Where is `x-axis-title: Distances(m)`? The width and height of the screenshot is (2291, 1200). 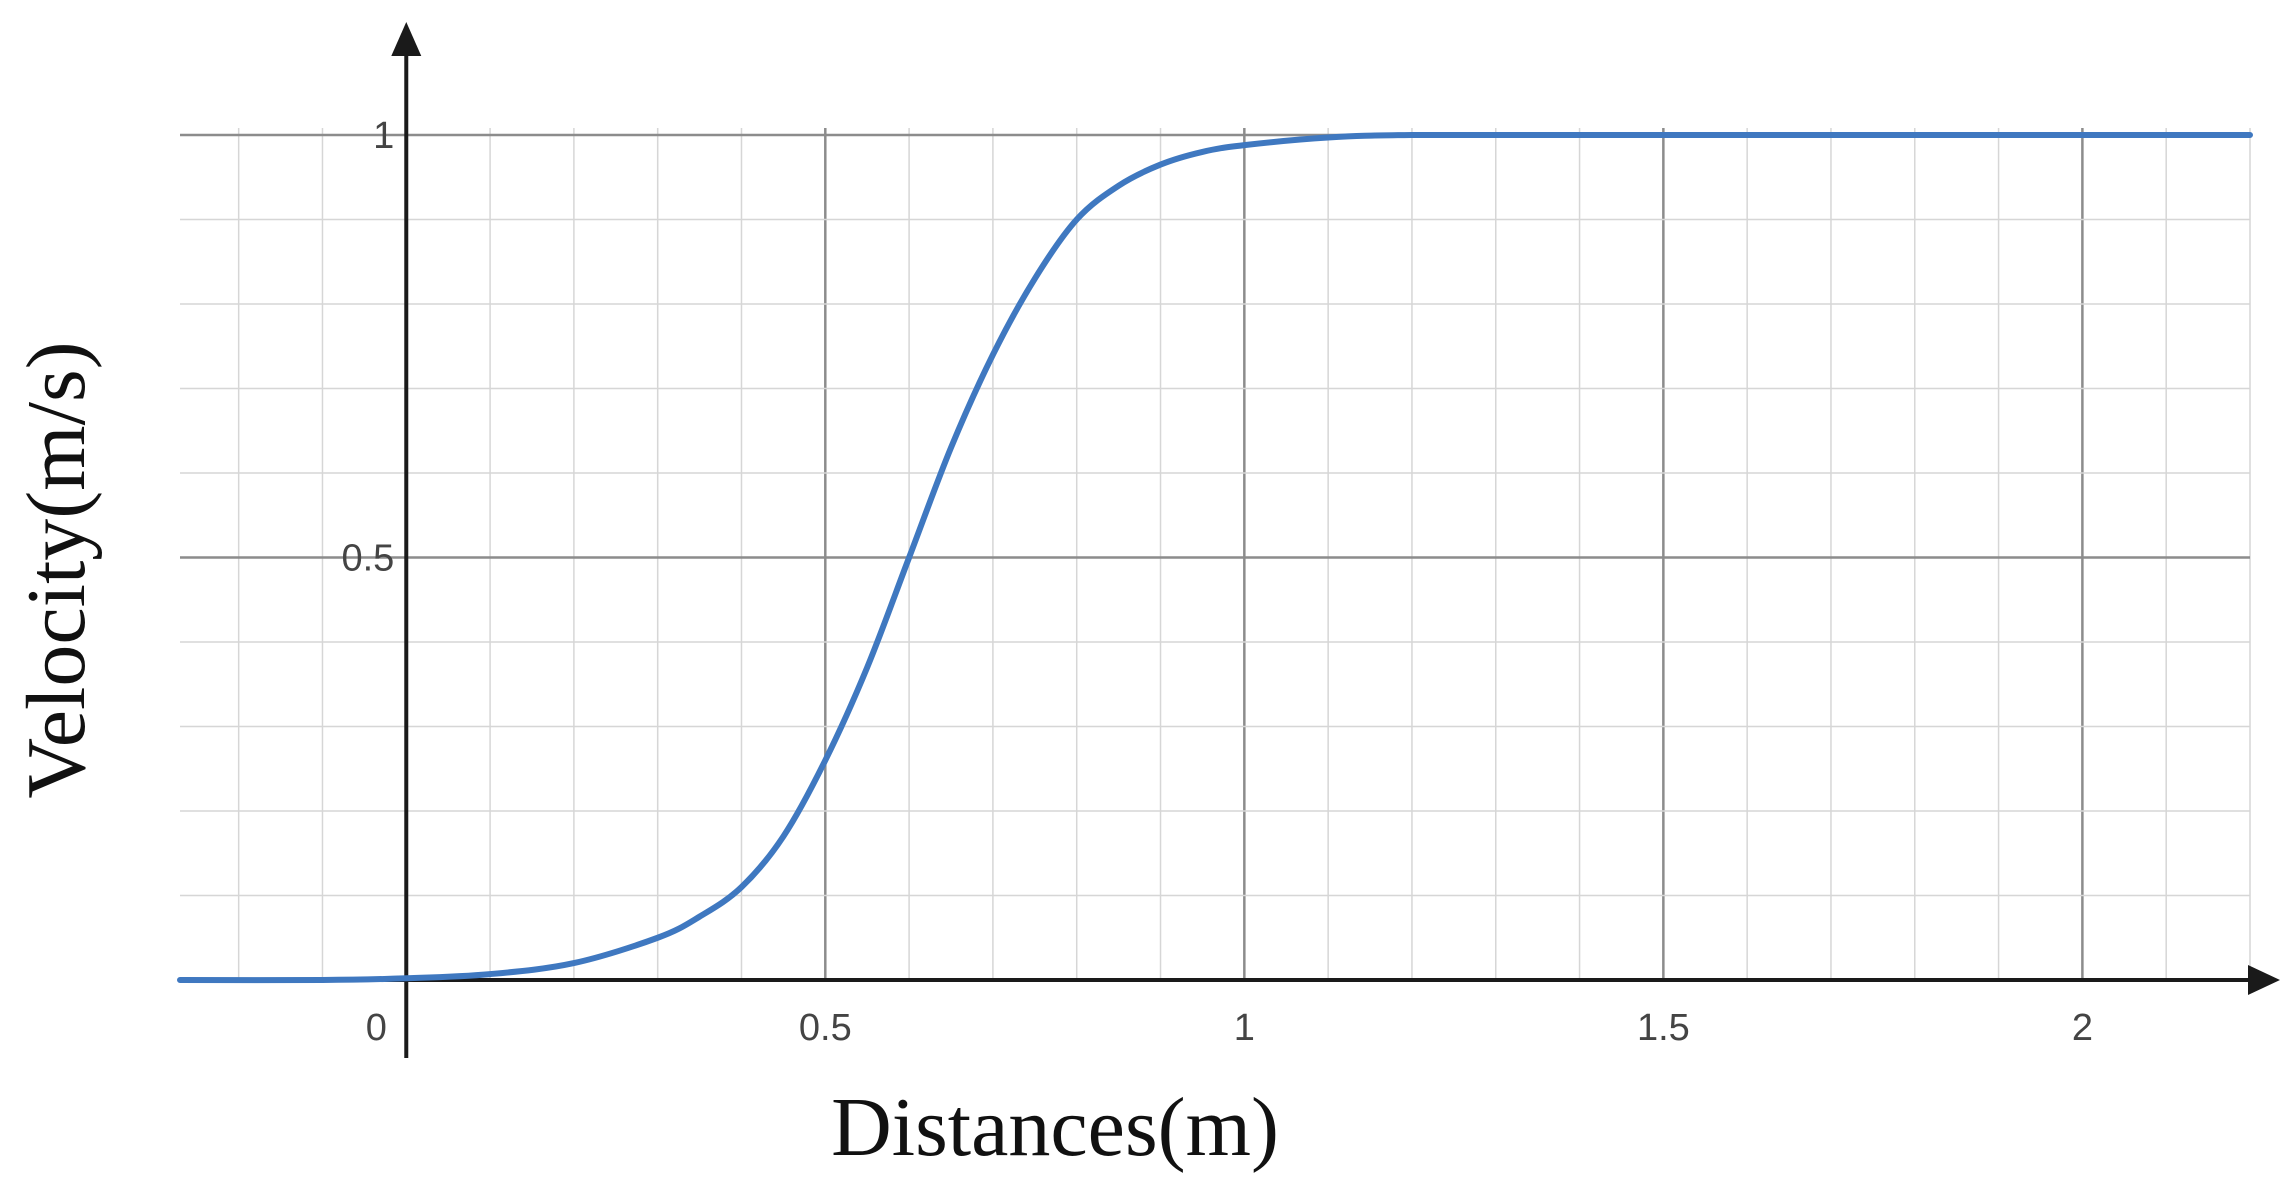 x-axis-title: Distances(m) is located at coordinates (1055, 1127).